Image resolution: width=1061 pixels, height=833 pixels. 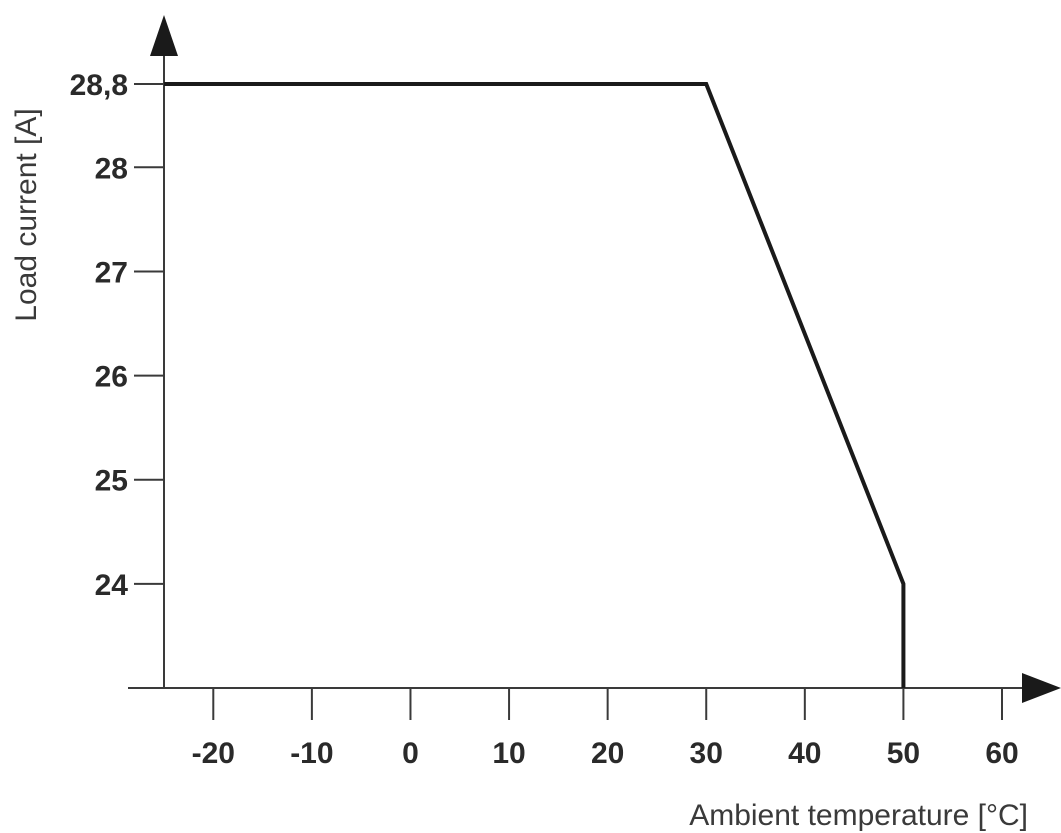 What do you see at coordinates (117, 335) in the screenshot?
I see `y-axis-ticks: 24 25 26 27 28 28,8` at bounding box center [117, 335].